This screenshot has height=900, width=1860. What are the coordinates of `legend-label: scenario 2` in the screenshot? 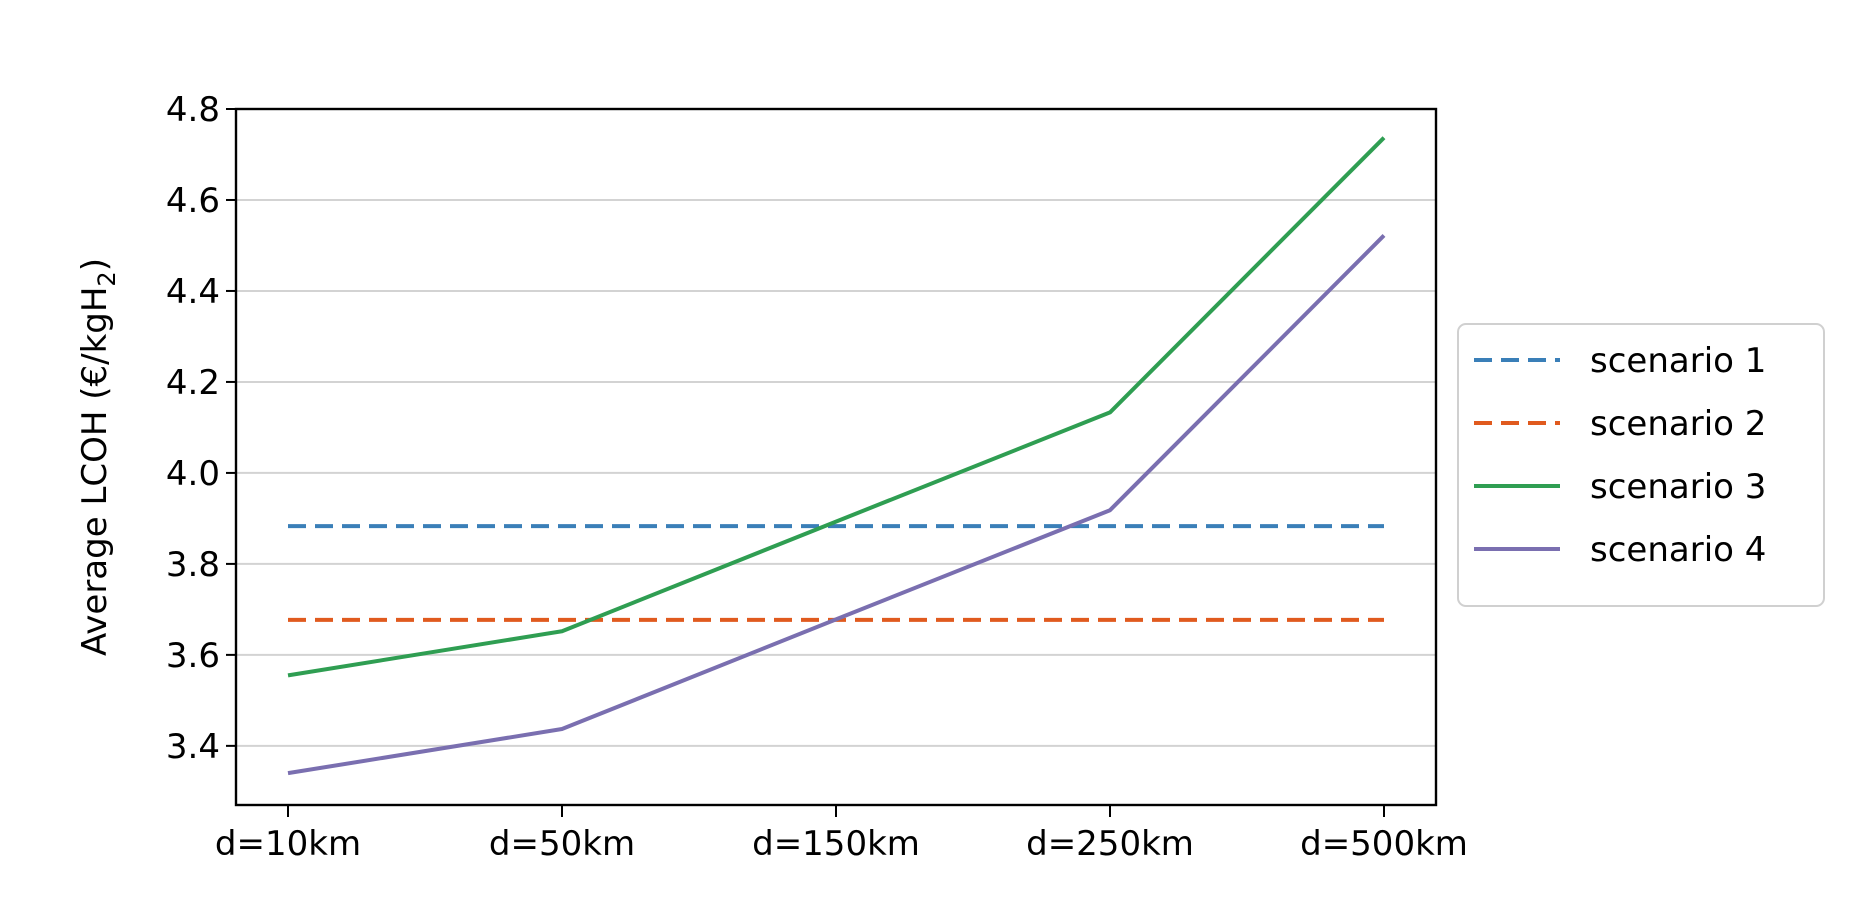 It's located at (1678, 424).